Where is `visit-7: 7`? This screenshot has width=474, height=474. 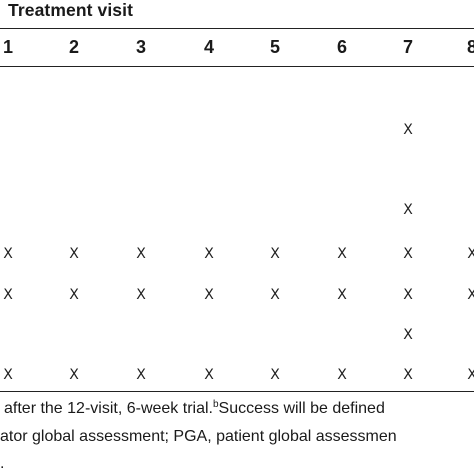 visit-7: 7 is located at coordinates (407, 47).